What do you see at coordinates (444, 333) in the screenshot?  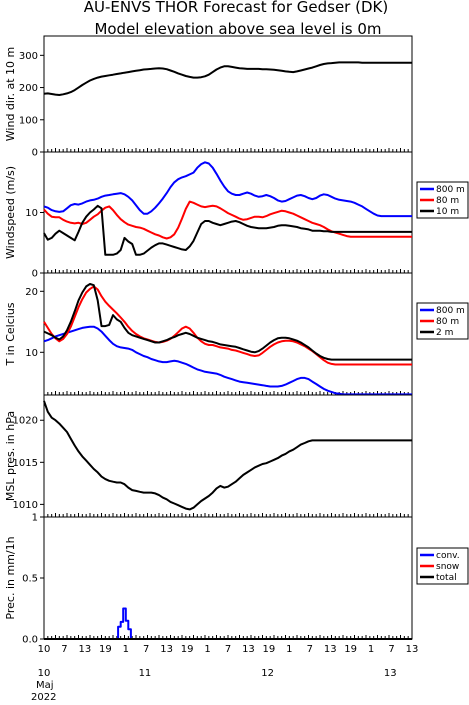 I see `legend-label: 2 m` at bounding box center [444, 333].